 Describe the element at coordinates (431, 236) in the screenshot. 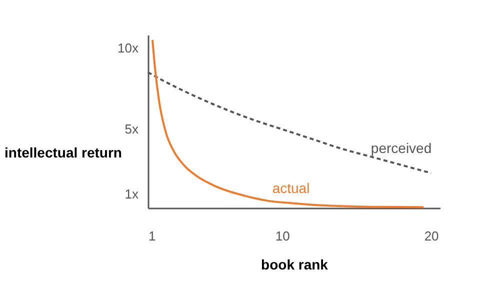

I see `x-tick-label: 20` at that location.